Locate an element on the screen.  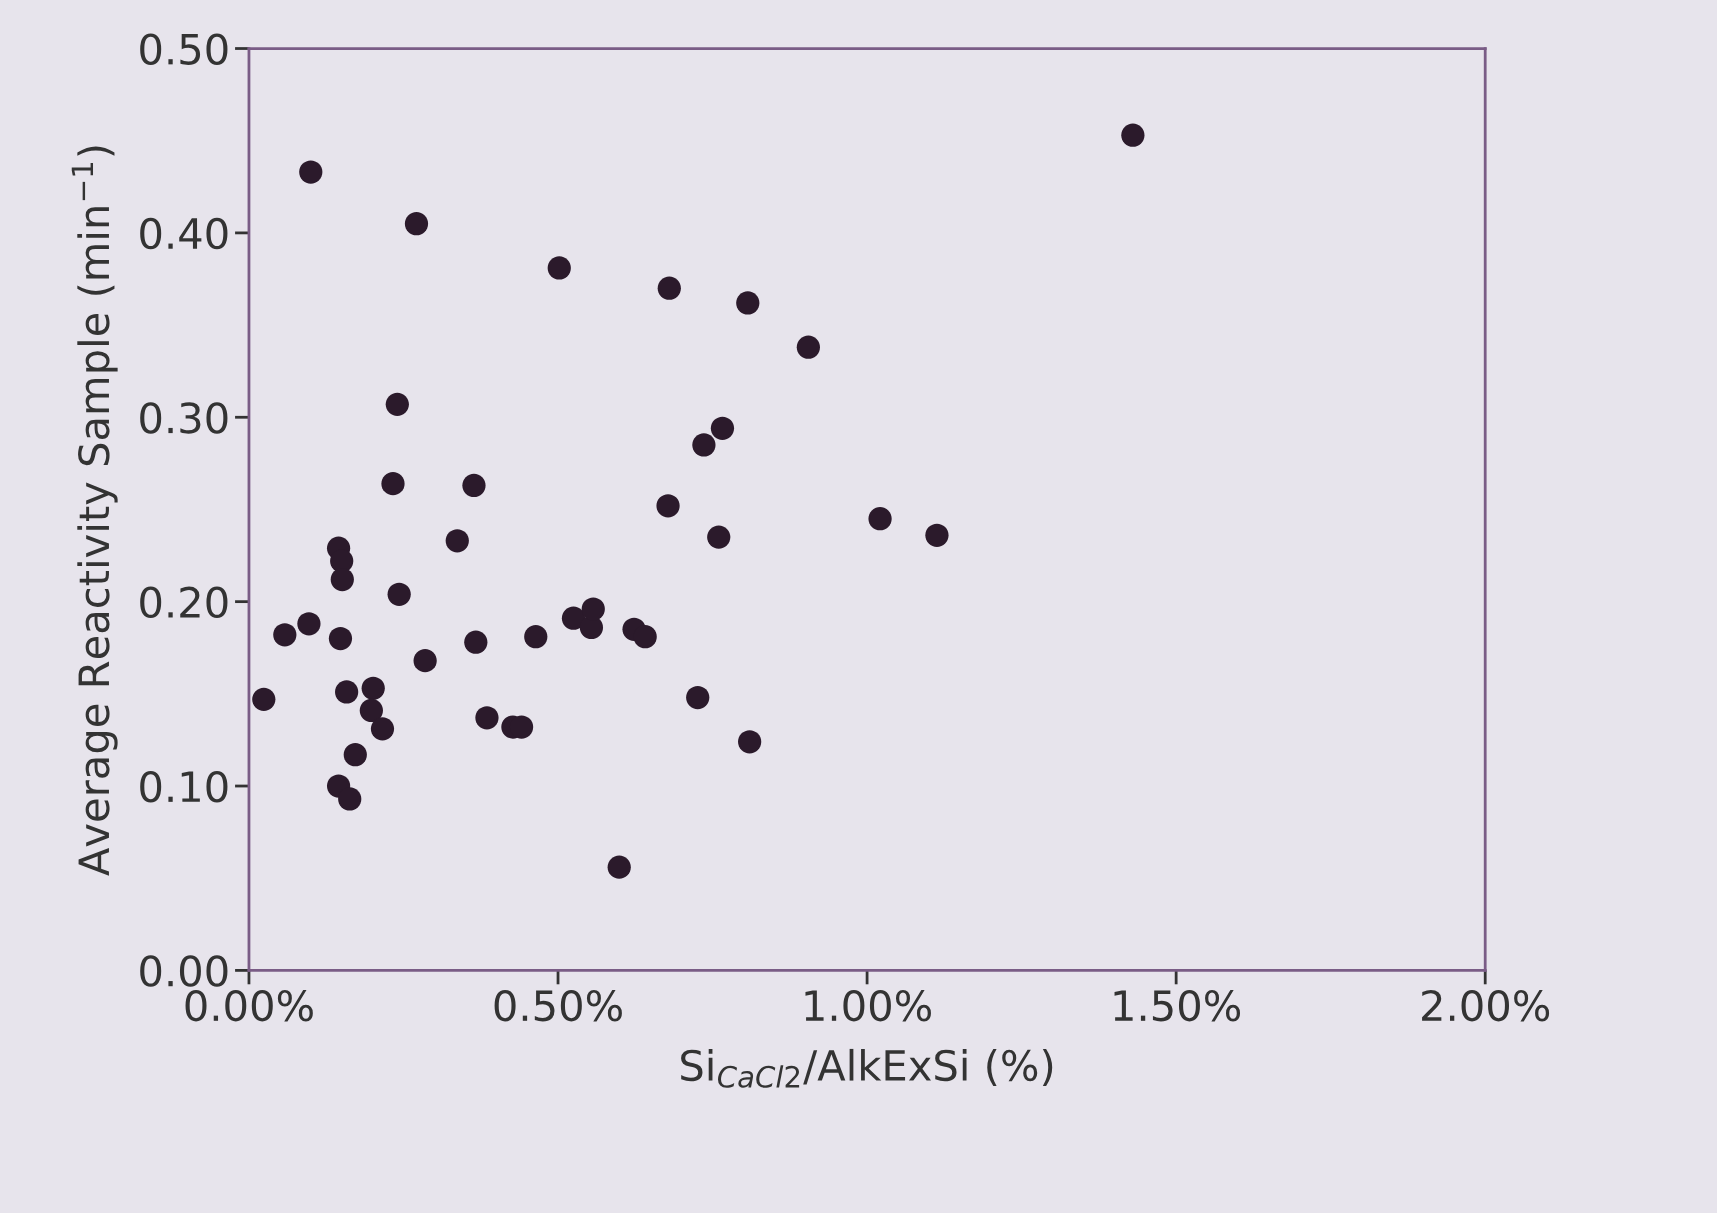
x-tick-label: 1.50% is located at coordinates (1177, 1005).